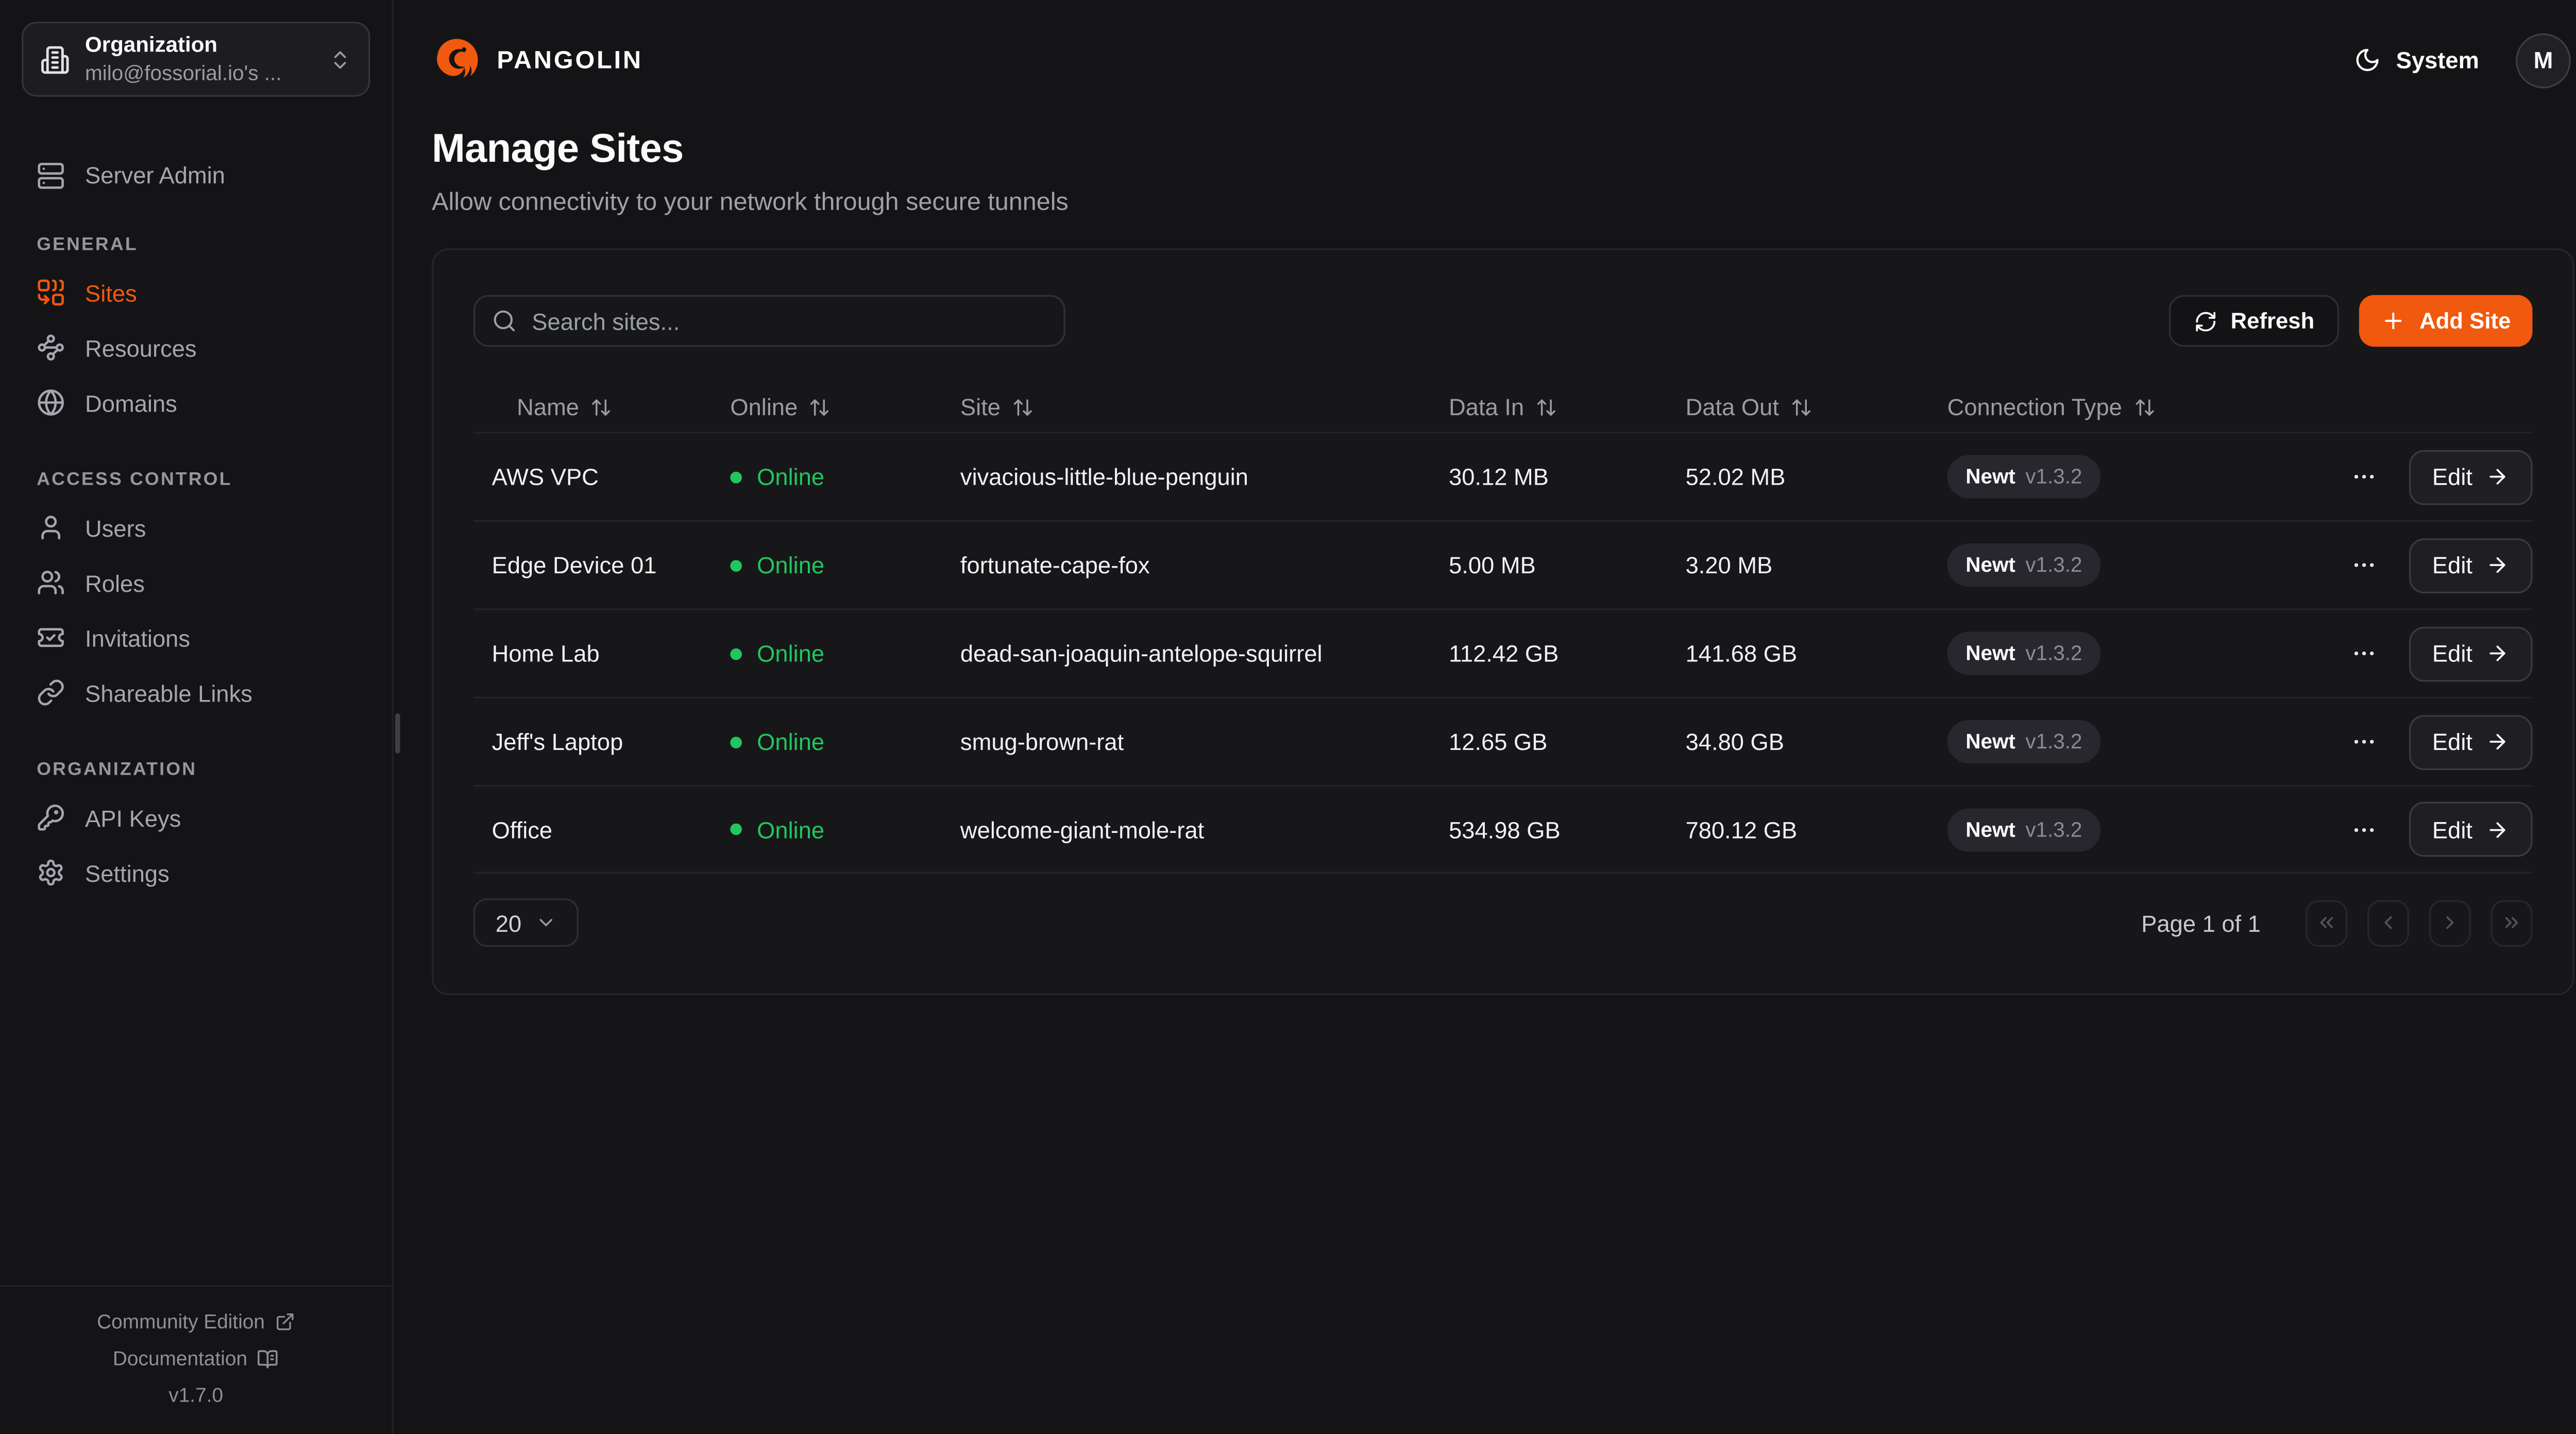  I want to click on column-header-data-in: Data In, so click(1567, 407).